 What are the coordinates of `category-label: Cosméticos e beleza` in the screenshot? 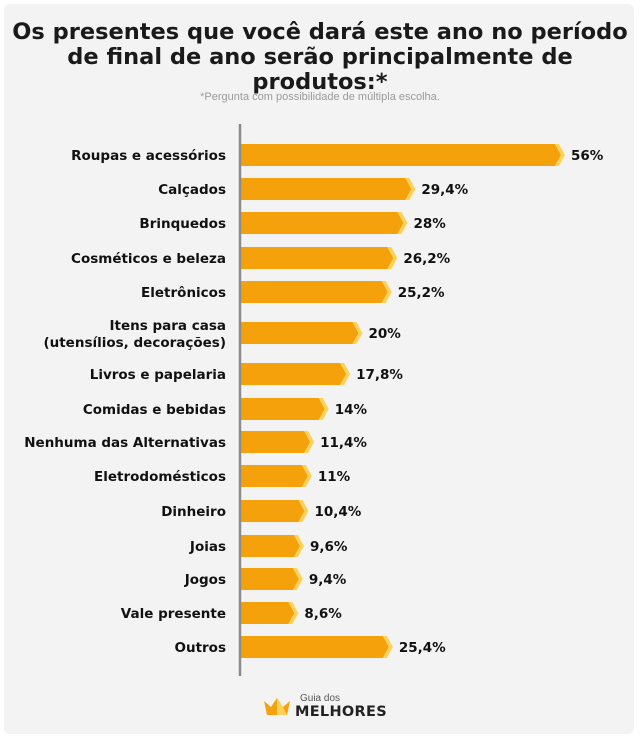 It's located at (148, 259).